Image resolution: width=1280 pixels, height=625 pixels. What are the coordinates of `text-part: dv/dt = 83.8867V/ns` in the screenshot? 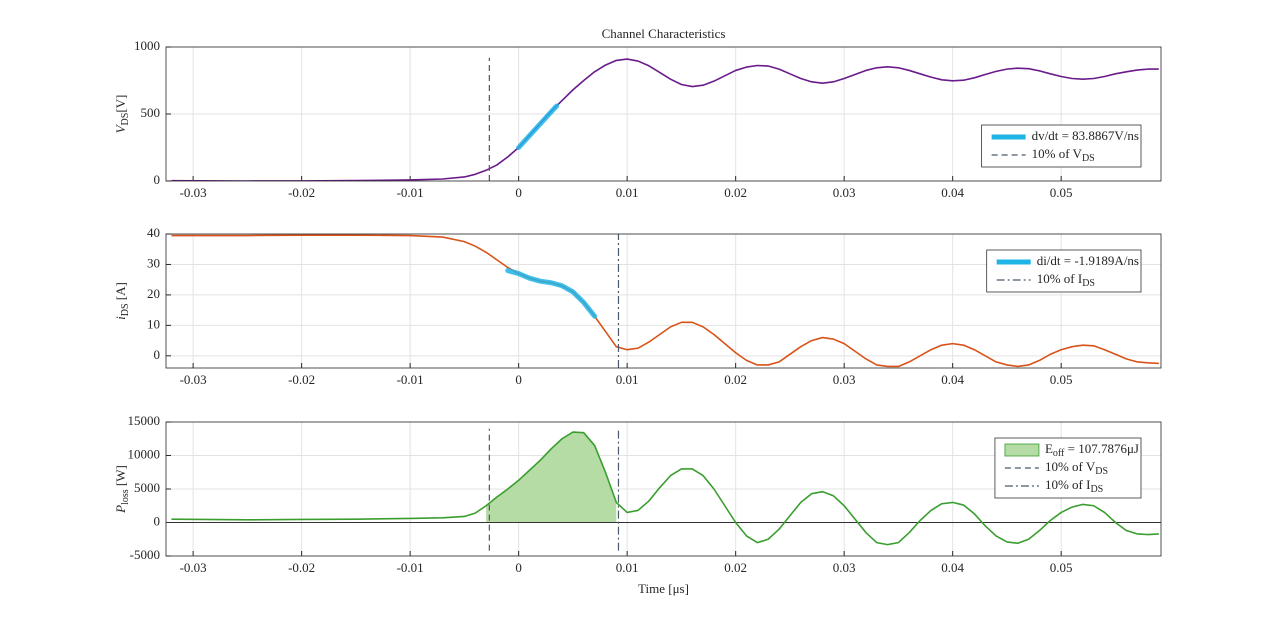 It's located at (1085, 135).